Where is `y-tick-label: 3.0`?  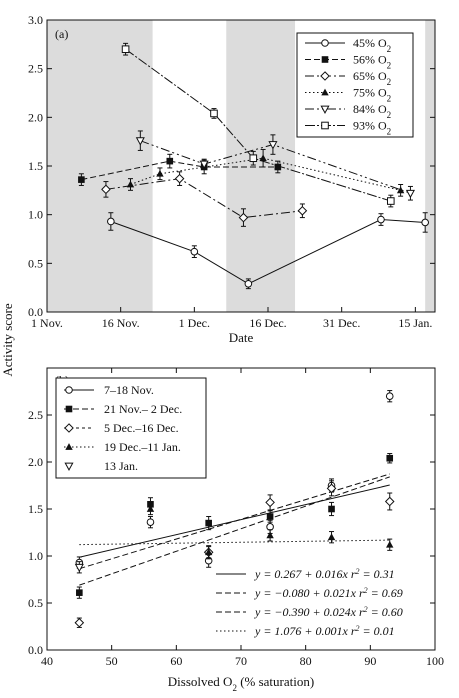 y-tick-label: 3.0 is located at coordinates (35, 20).